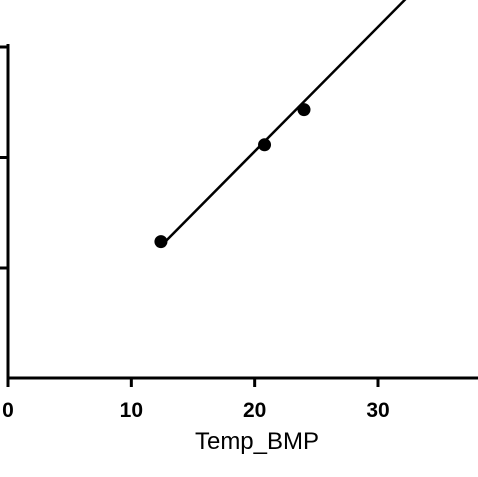 The image size is (478, 477). I want to click on x-axis-ticks: 0 10 20 30, so click(196, 400).